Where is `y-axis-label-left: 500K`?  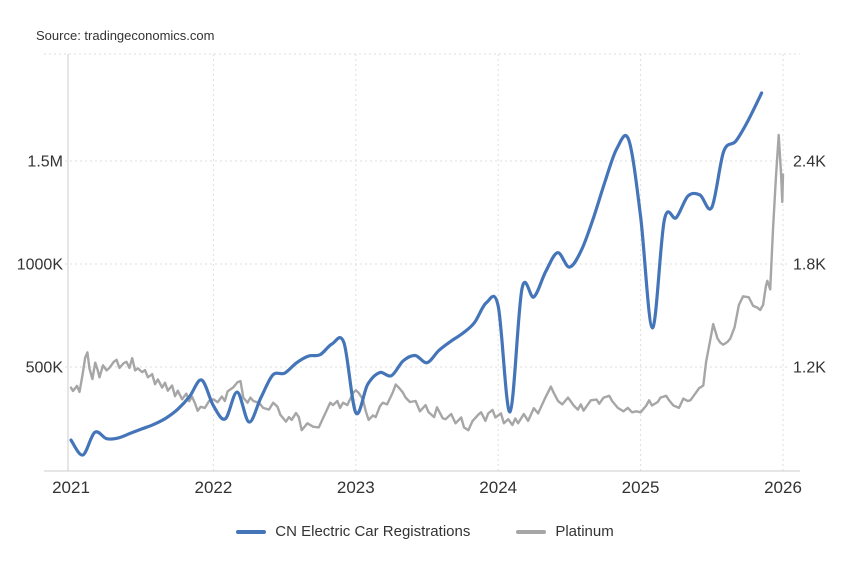 y-axis-label-left: 500K is located at coordinates (45, 368).